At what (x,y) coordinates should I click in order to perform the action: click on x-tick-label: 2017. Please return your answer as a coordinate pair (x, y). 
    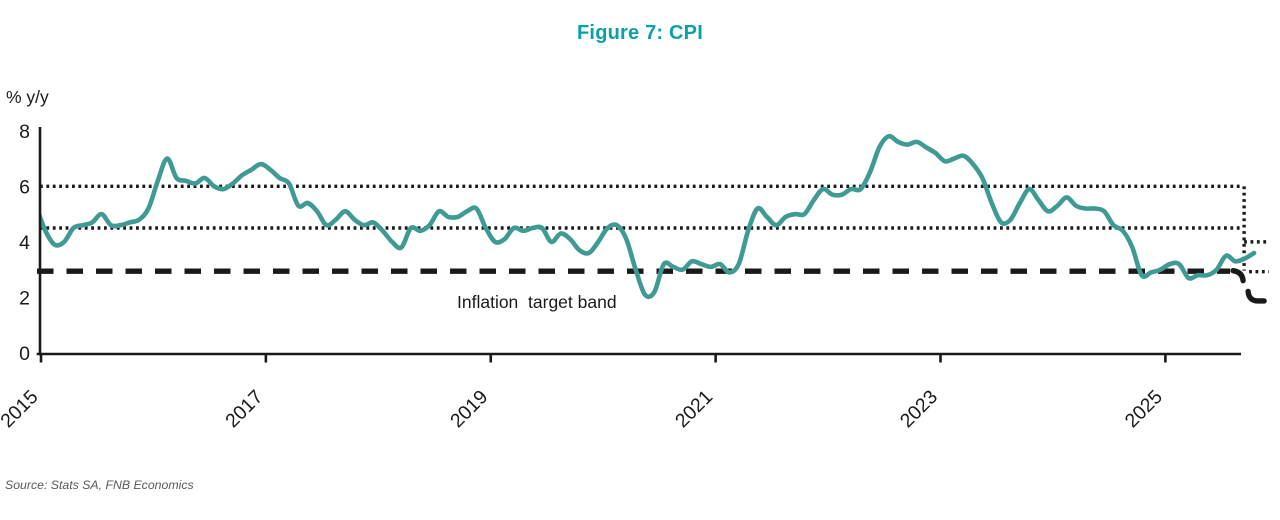
    Looking at the image, I should click on (244, 409).